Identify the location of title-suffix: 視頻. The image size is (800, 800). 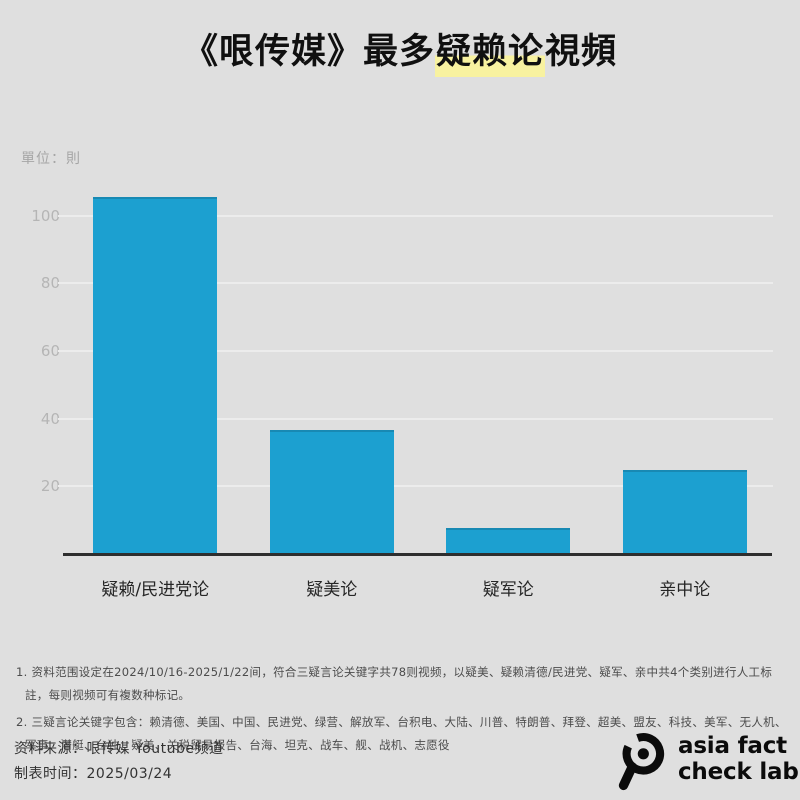
(581, 52).